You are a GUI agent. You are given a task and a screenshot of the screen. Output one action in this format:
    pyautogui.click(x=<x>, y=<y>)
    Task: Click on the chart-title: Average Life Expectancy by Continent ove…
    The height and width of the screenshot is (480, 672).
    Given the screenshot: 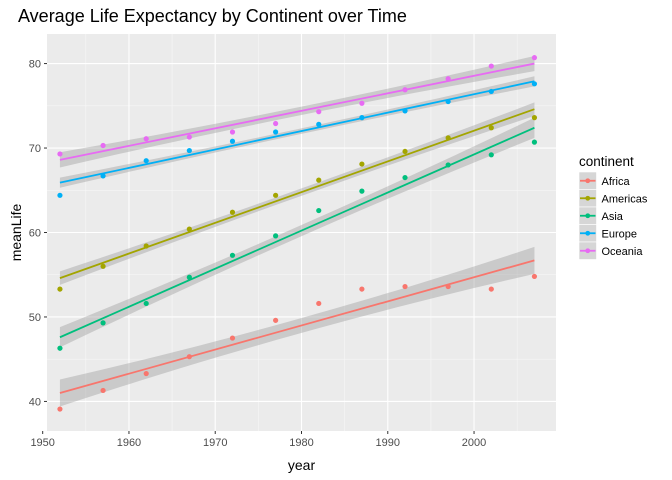 What is the action you would take?
    pyautogui.click(x=212, y=16)
    